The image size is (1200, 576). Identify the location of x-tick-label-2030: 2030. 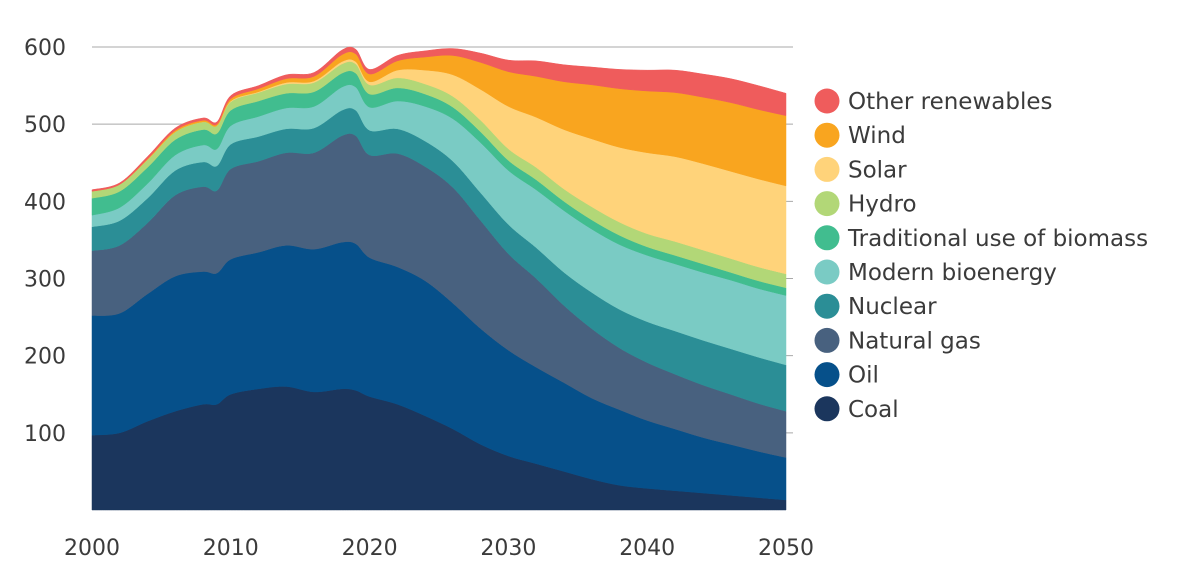
(508, 548).